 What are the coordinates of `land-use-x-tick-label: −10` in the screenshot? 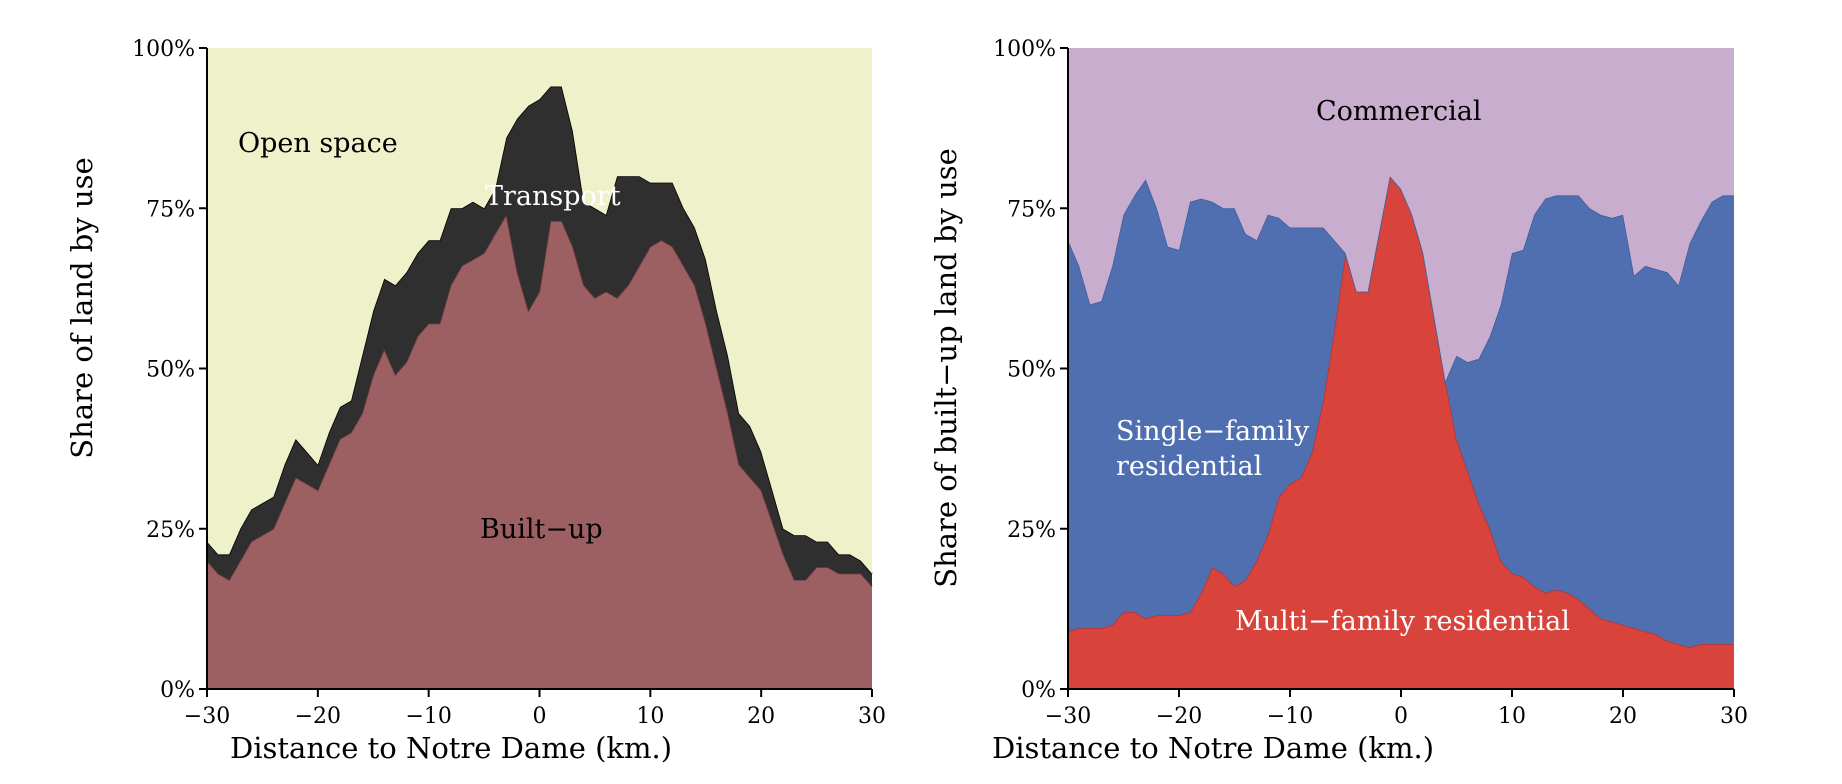 It's located at (428, 716).